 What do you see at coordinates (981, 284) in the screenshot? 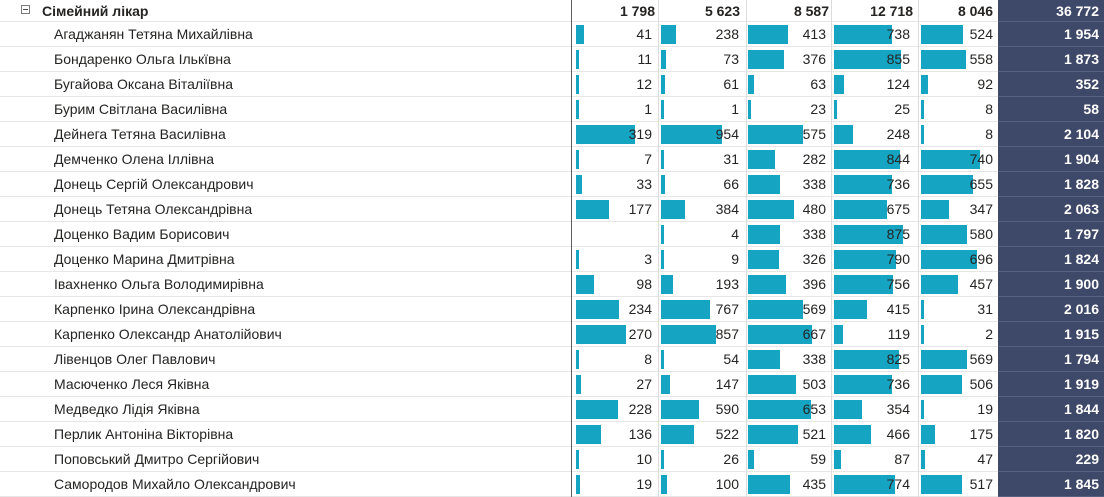
I see `cell-value: 457` at bounding box center [981, 284].